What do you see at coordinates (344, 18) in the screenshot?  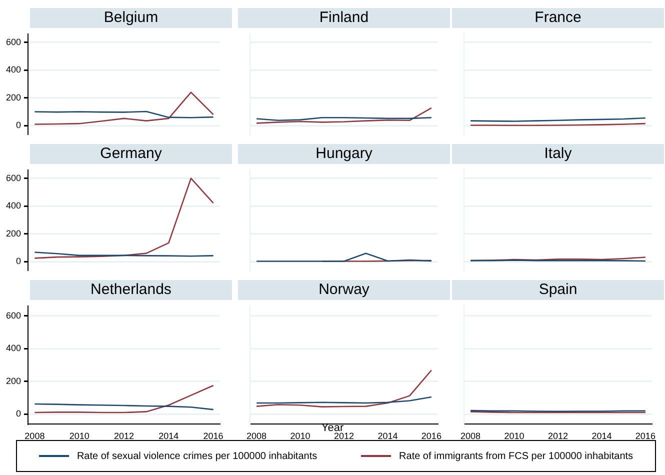 I see `chart-title: Finland` at bounding box center [344, 18].